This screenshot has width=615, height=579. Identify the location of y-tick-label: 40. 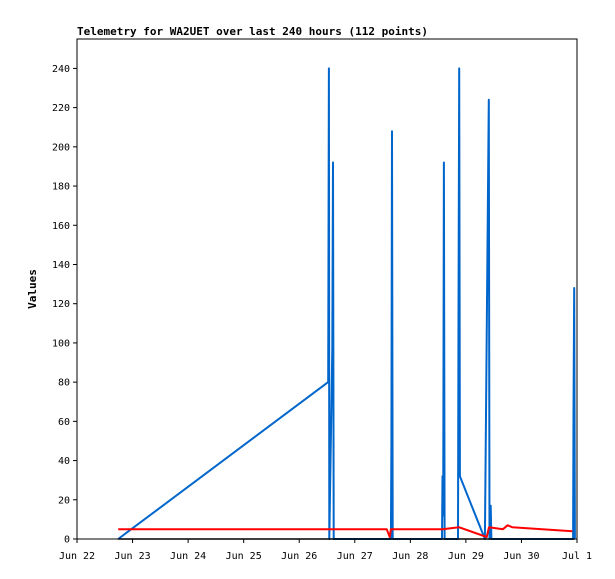
(64, 461).